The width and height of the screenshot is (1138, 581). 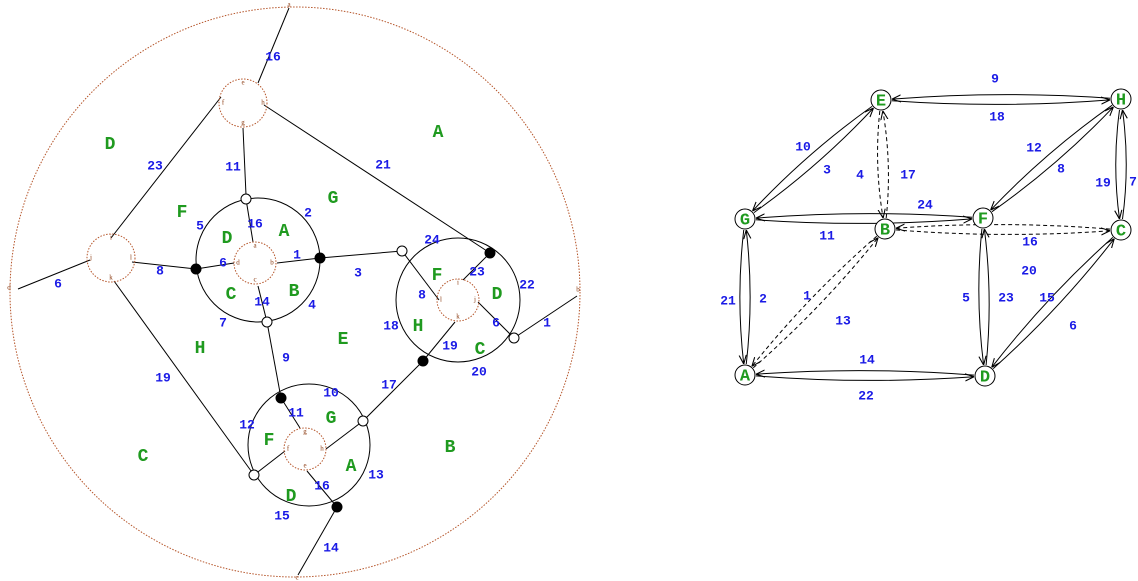 What do you see at coordinates (255, 246) in the screenshot?
I see `point-label: a` at bounding box center [255, 246].